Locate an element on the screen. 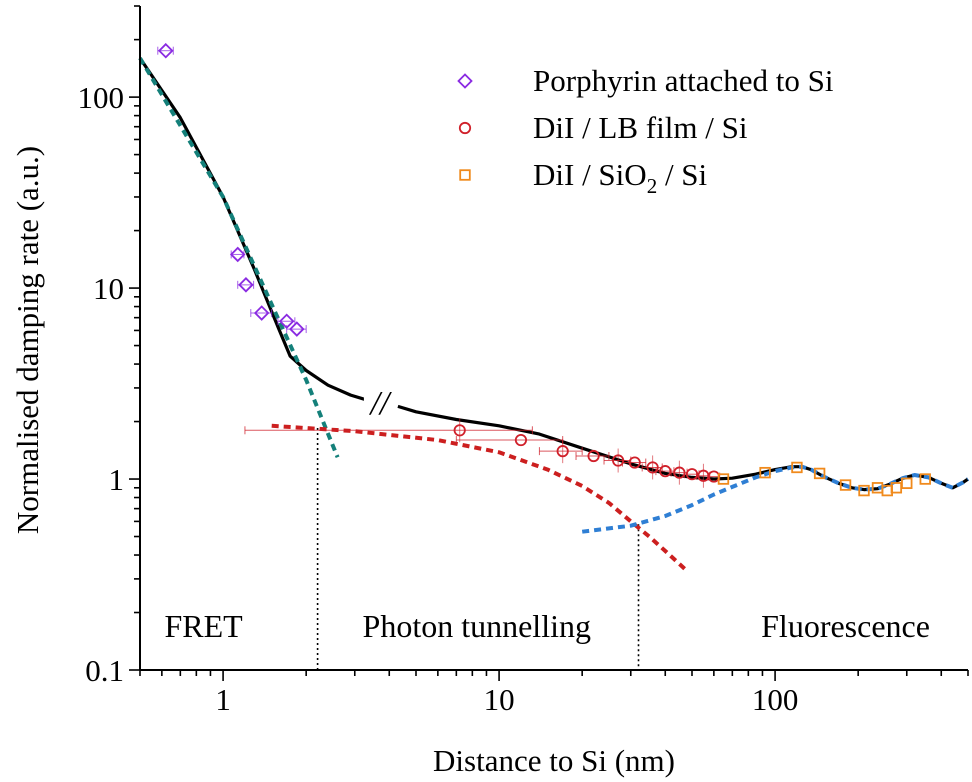 The height and width of the screenshot is (782, 972). axis-break-mask is located at coordinates (379, 403).